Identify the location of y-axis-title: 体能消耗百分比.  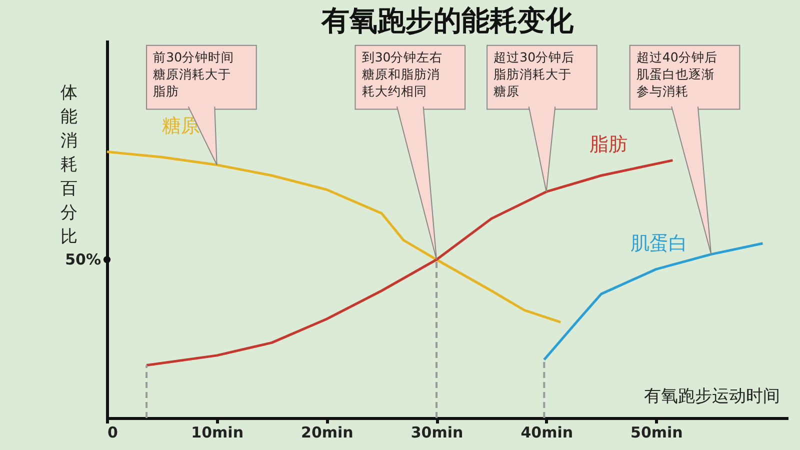
(69, 165).